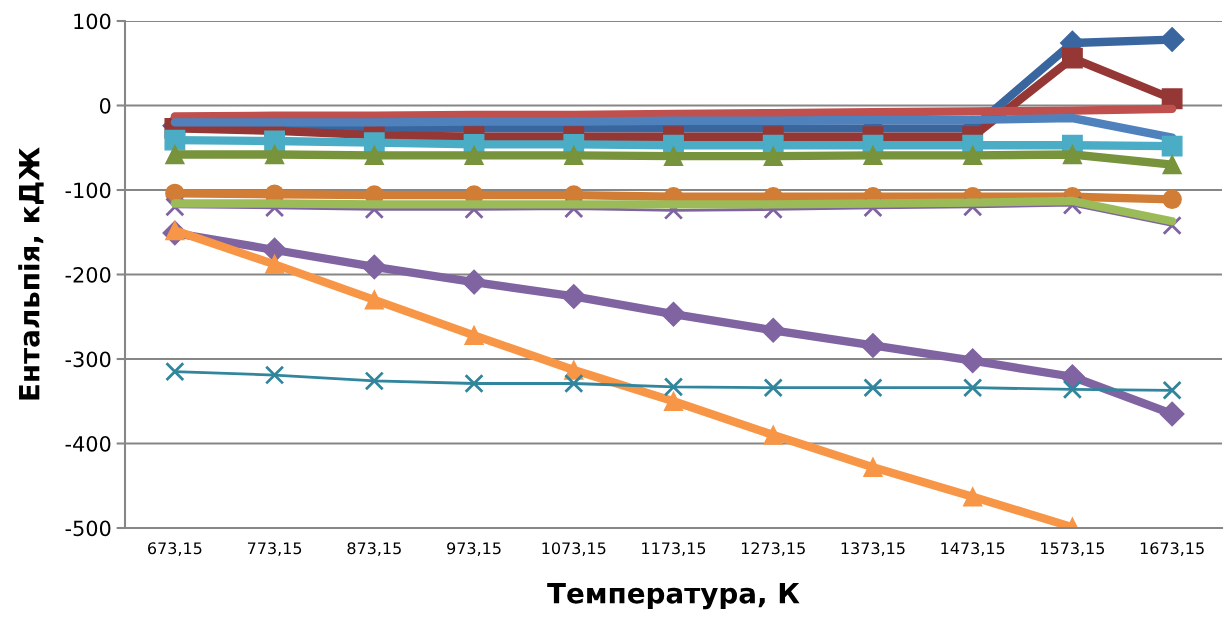  What do you see at coordinates (574, 549) in the screenshot?
I see `x-tick-label: 1073,15` at bounding box center [574, 549].